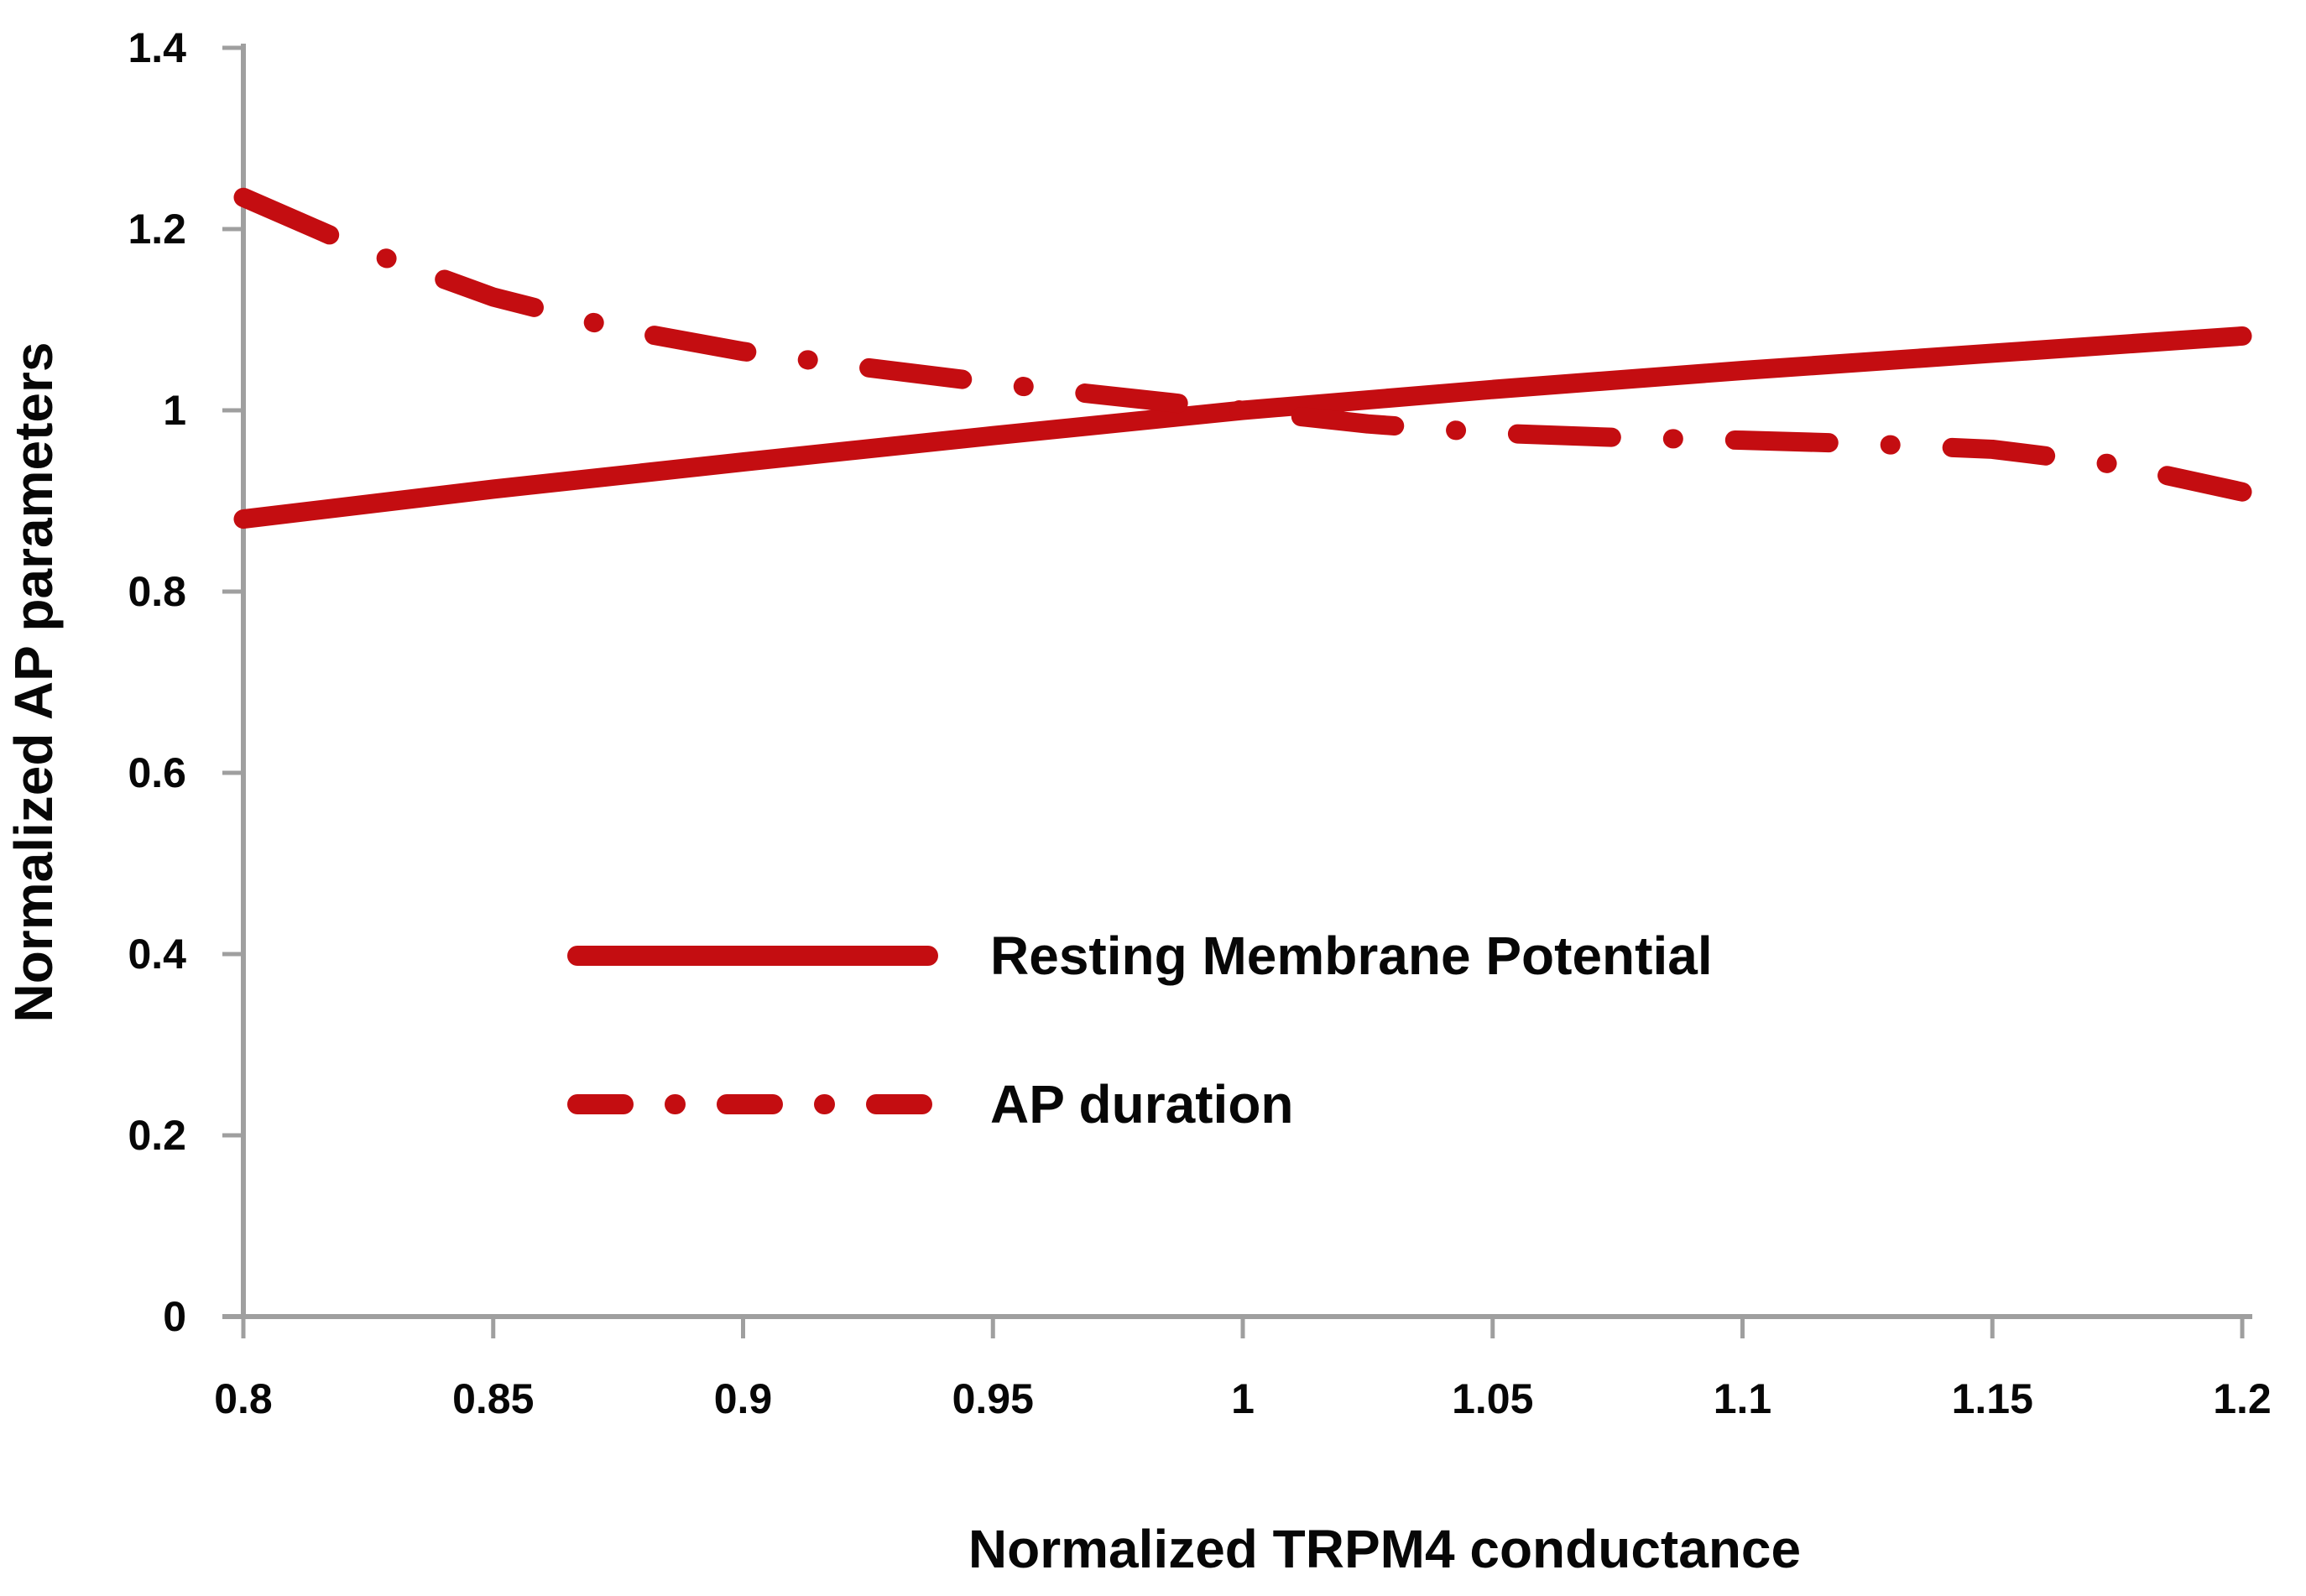 The height and width of the screenshot is (1596, 2306). Describe the element at coordinates (993, 1398) in the screenshot. I see `x-tick-label: 0.95` at that location.